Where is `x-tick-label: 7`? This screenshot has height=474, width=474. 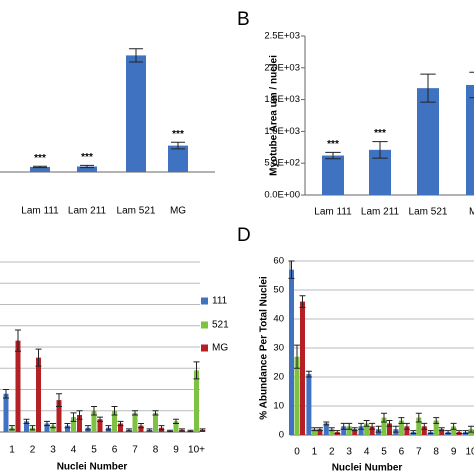
x-tick-label: 7 is located at coordinates (419, 452).